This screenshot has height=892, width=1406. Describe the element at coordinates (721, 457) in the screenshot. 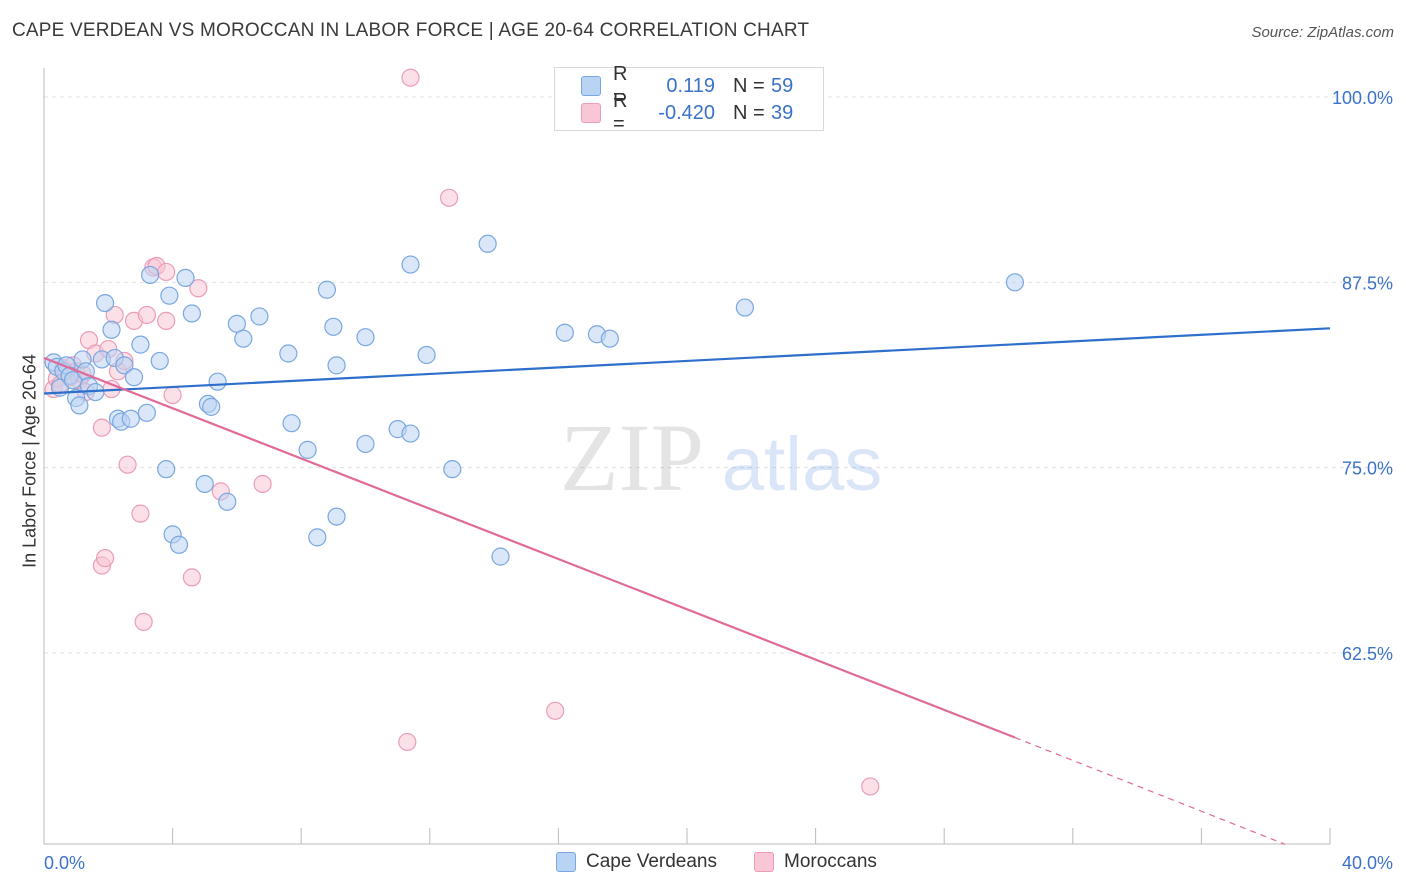

I see `watermark: ZIP atlas` at that location.